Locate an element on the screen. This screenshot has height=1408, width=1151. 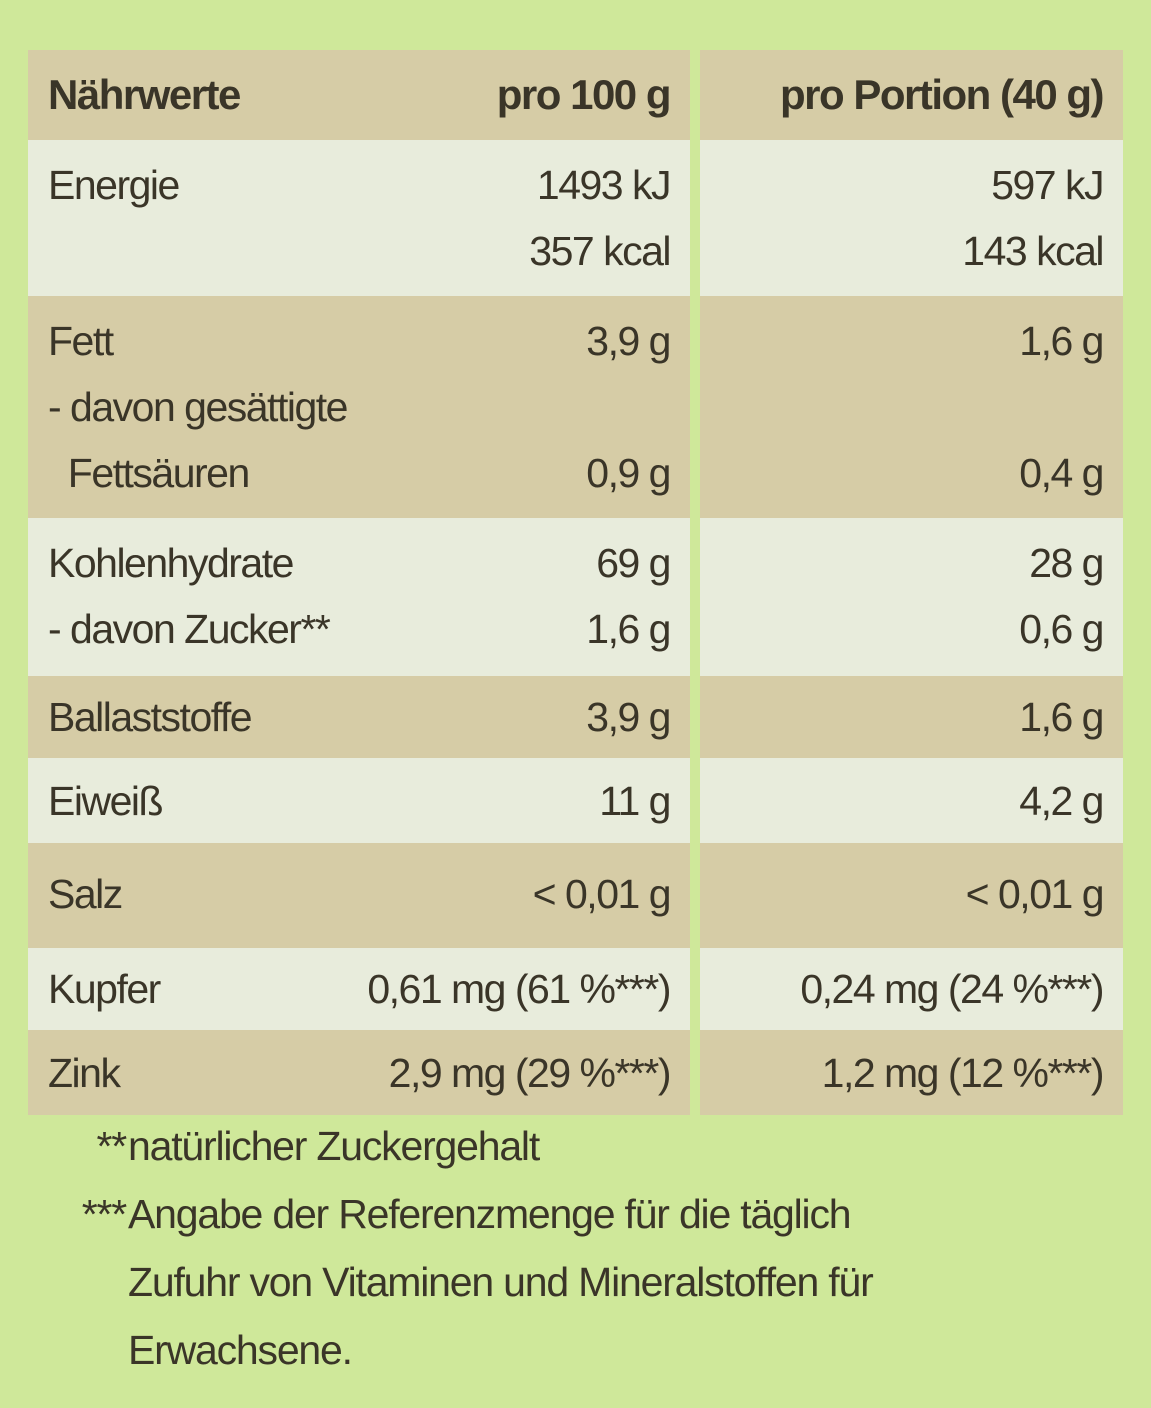
row-line: Energie 1493 kJ is located at coordinates (360, 185).